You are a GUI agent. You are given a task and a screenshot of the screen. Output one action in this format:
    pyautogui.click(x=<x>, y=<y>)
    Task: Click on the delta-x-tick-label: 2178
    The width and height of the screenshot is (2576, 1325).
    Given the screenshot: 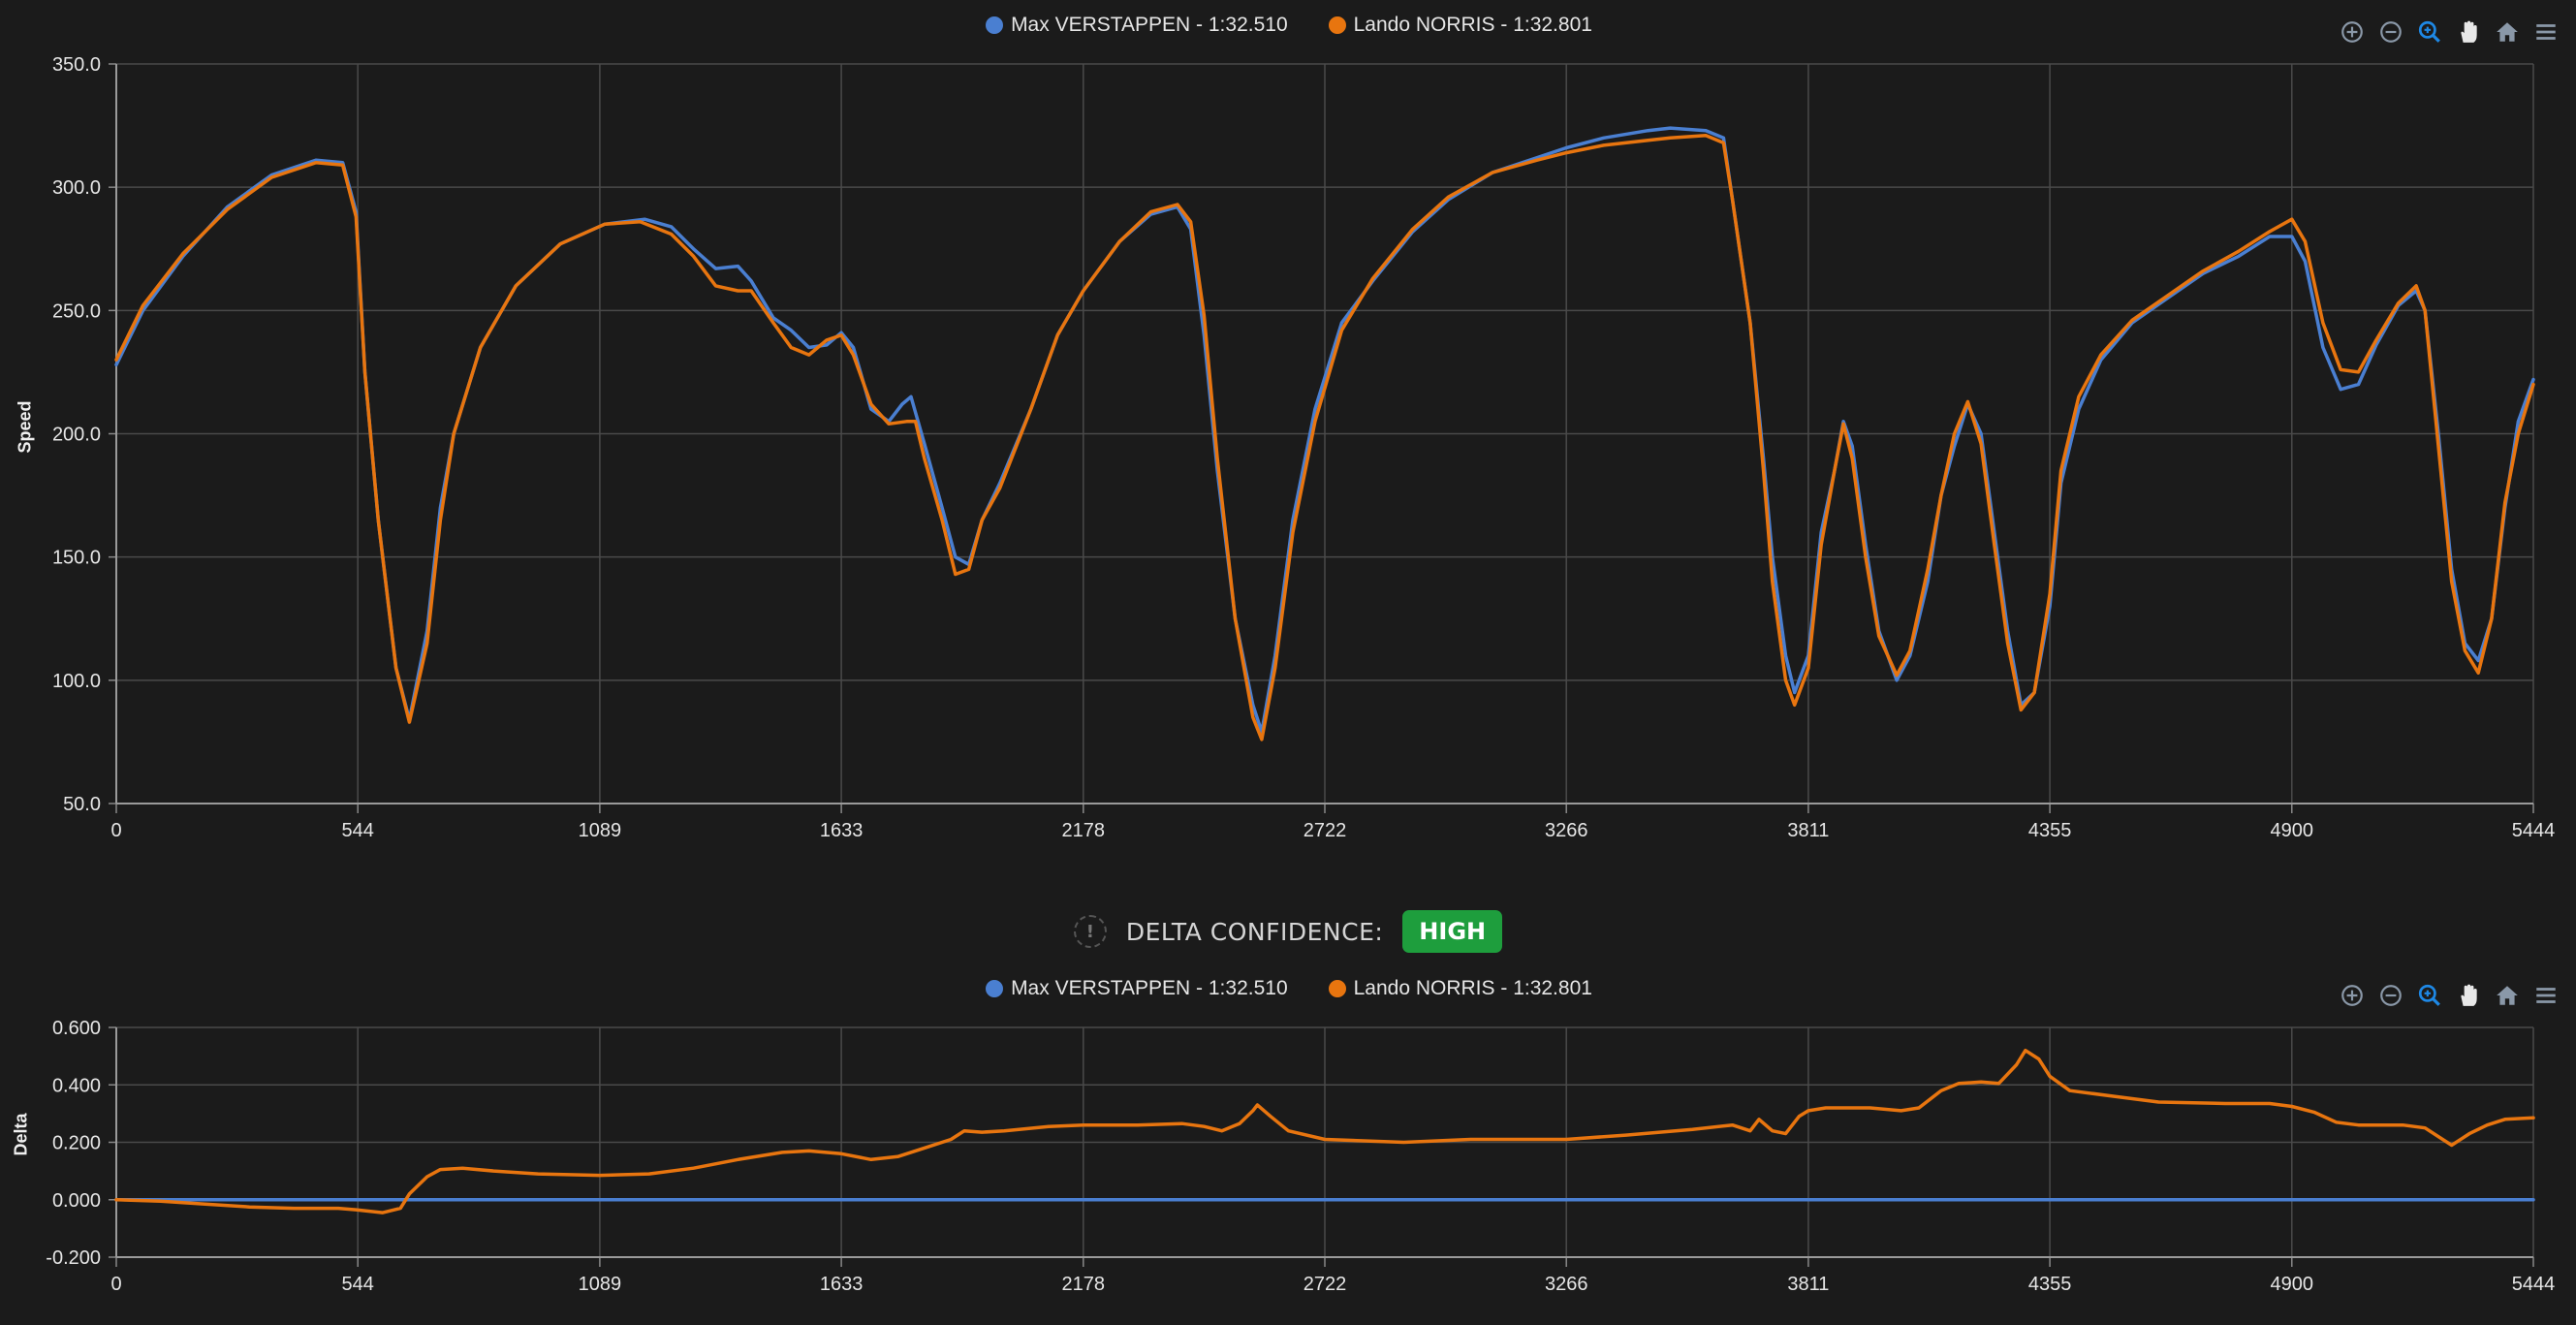 What is the action you would take?
    pyautogui.click(x=1084, y=1284)
    